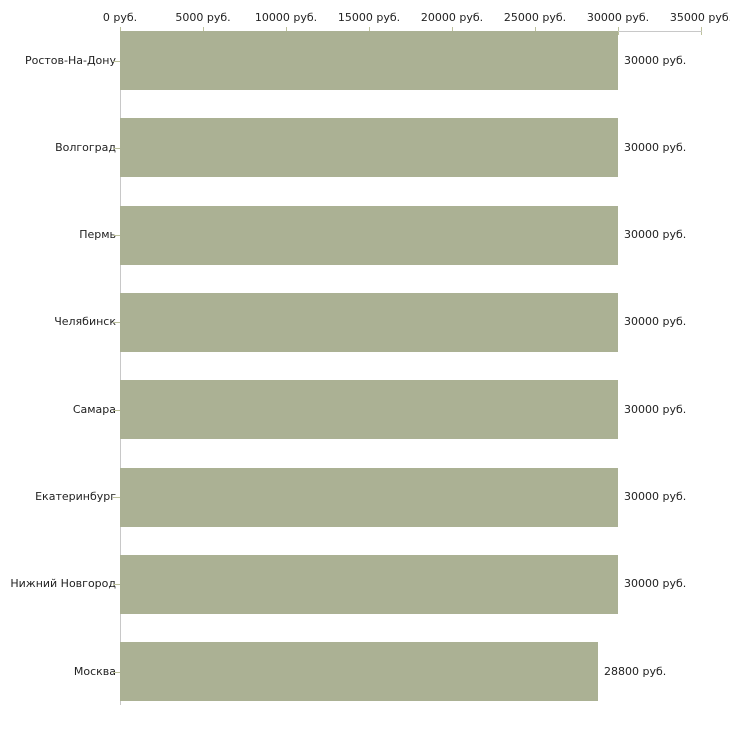 The image size is (730, 730). What do you see at coordinates (120, 368) in the screenshot?
I see `y-axis-line` at bounding box center [120, 368].